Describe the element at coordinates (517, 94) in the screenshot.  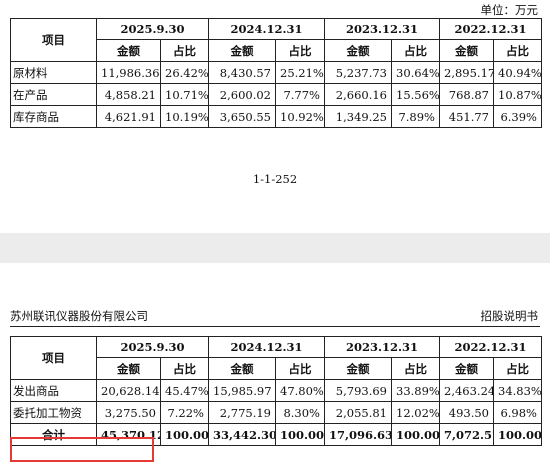
I see `ratio-cell: 10.87%` at that location.